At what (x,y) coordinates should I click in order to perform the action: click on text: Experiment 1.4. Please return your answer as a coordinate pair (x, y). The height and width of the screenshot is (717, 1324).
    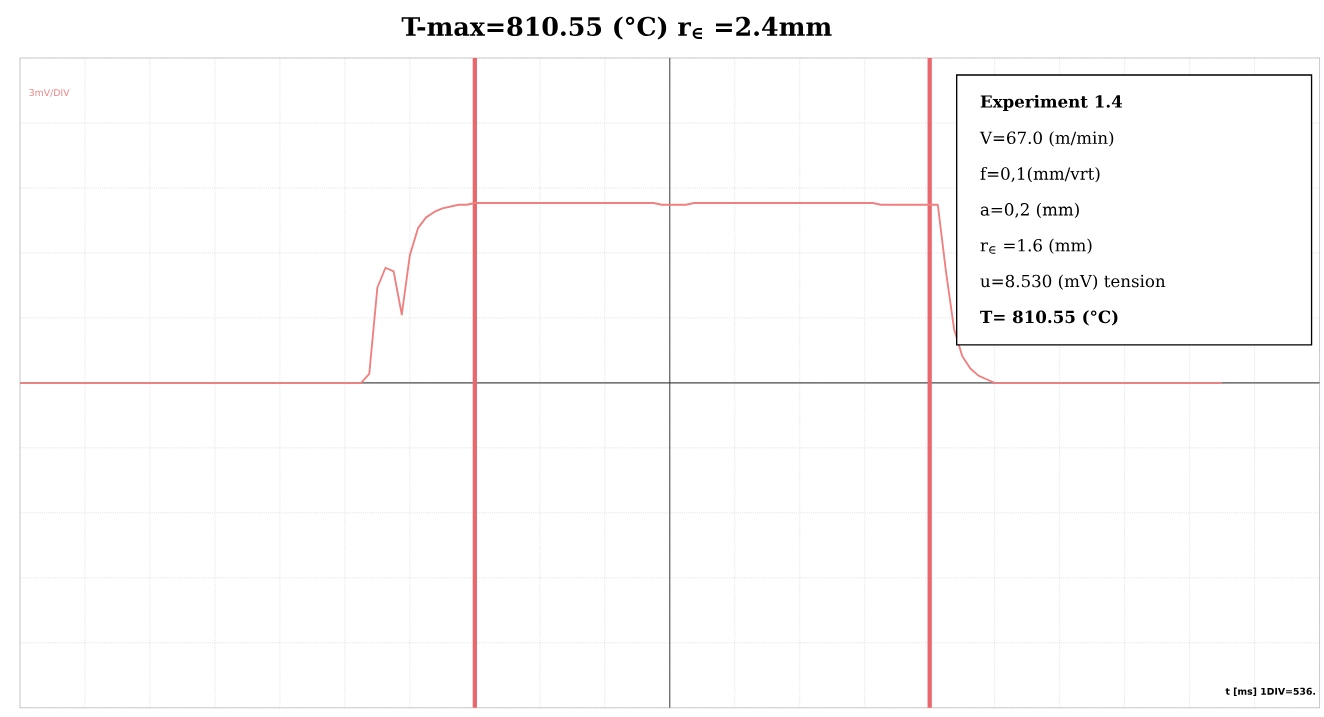
    Looking at the image, I should click on (1051, 103).